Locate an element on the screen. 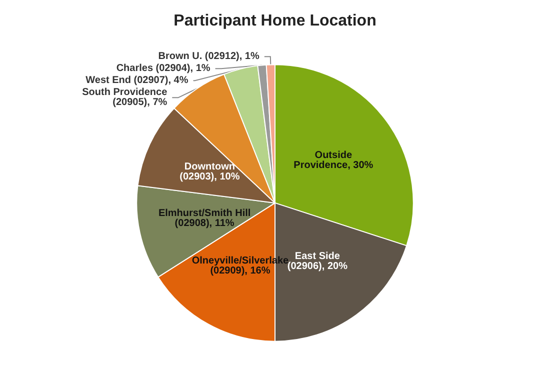 Image resolution: width=550 pixels, height=369 pixels. slice-label: Elmhurst/Smith Hill (02908), 11% is located at coordinates (204, 219).